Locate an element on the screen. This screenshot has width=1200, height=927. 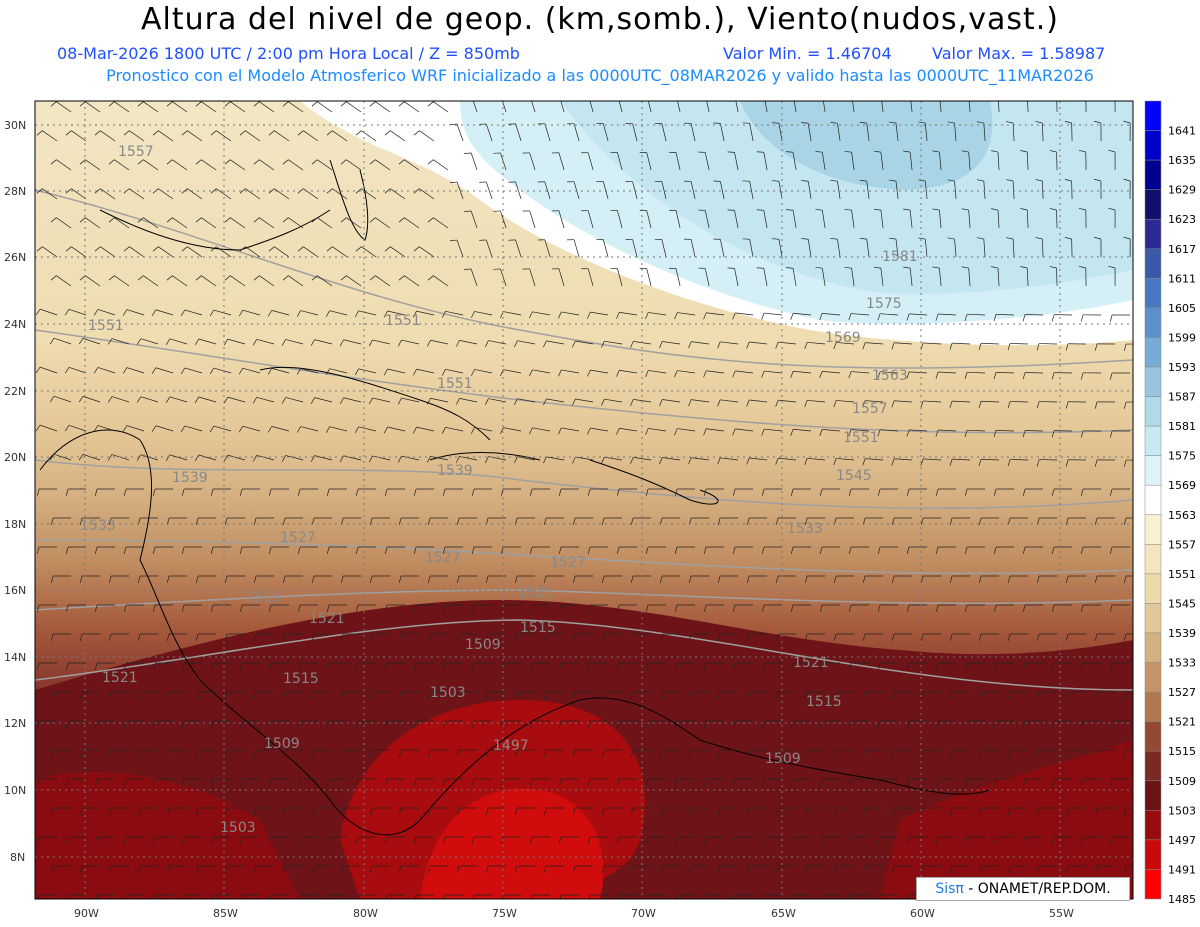
colorbar-label: 1617 is located at coordinates (1182, 249).